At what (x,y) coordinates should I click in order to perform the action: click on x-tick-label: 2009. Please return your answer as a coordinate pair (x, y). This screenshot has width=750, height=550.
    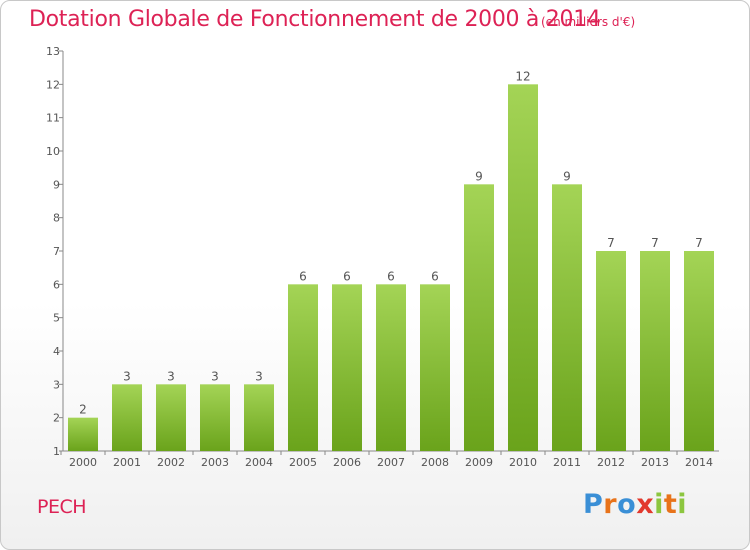
    Looking at the image, I should click on (479, 462).